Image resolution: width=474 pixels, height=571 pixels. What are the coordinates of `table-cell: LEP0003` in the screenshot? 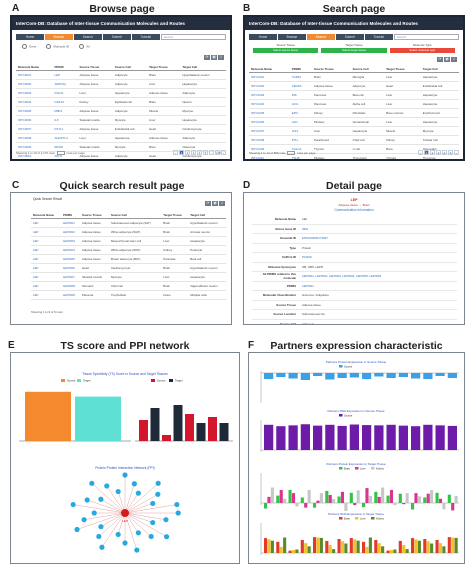 It's located at (70, 241).